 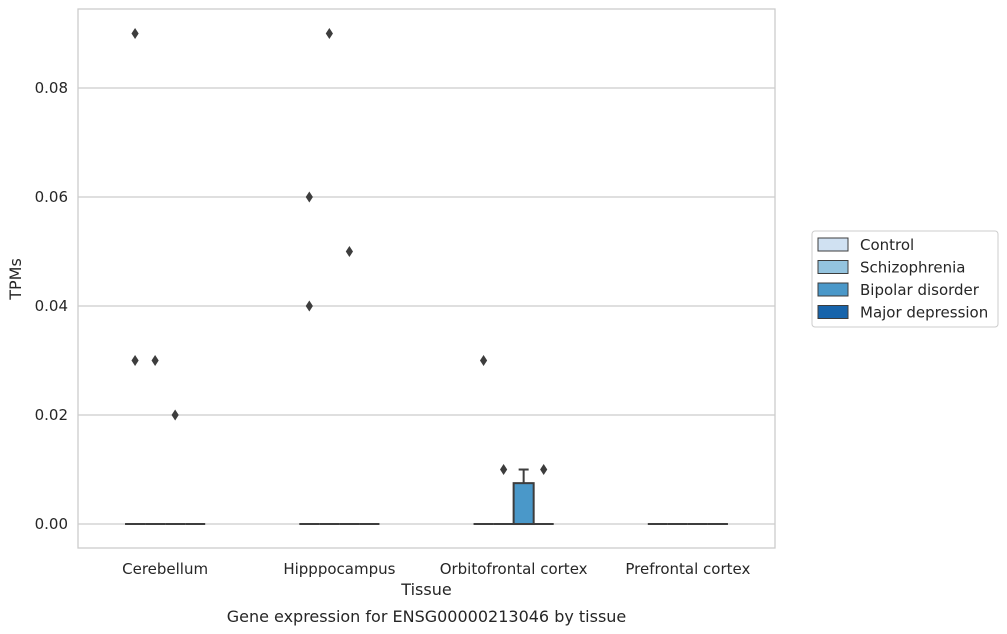 I want to click on y-tick-label: 0.06, so click(x=51, y=197).